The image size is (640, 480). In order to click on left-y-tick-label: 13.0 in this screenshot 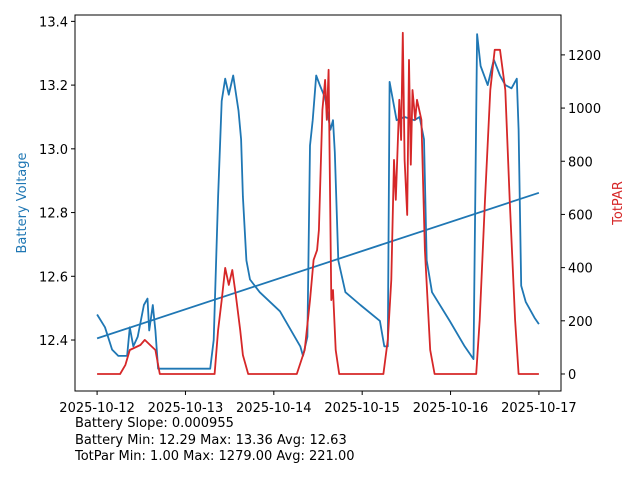, I will do `click(53, 150)`.